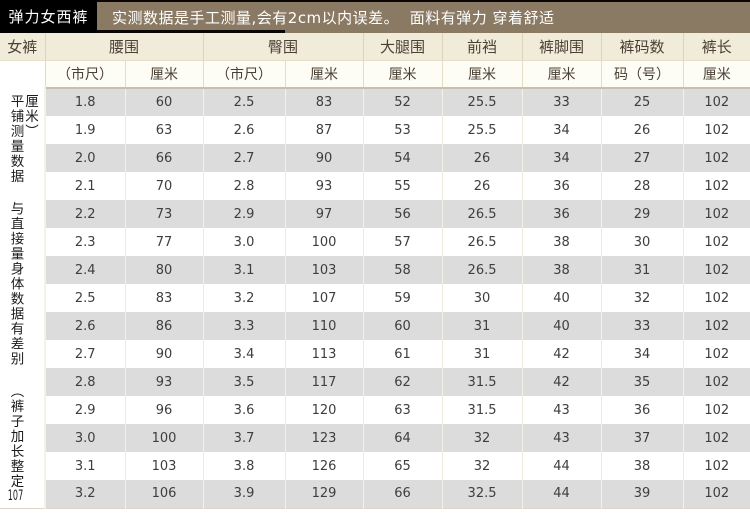 This screenshot has height=522, width=750. I want to click on size-value-cell: 32, so click(642, 298).